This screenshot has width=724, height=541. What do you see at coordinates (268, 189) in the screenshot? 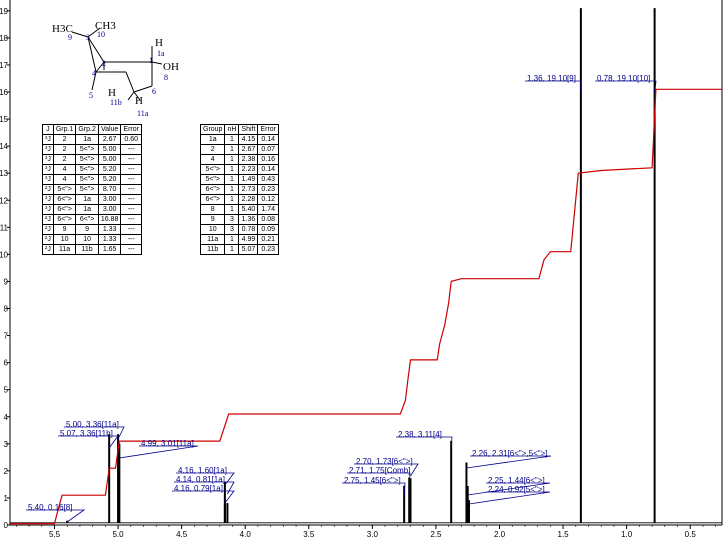
I see `table-cell: 0.23` at bounding box center [268, 189].